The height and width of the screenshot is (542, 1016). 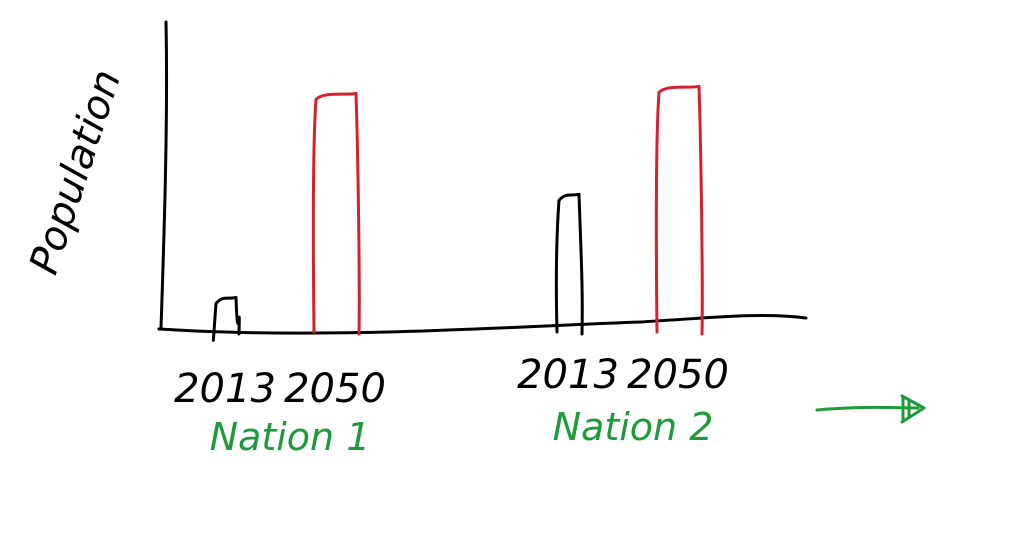 I want to click on x-axis-baseline, so click(x=482, y=324).